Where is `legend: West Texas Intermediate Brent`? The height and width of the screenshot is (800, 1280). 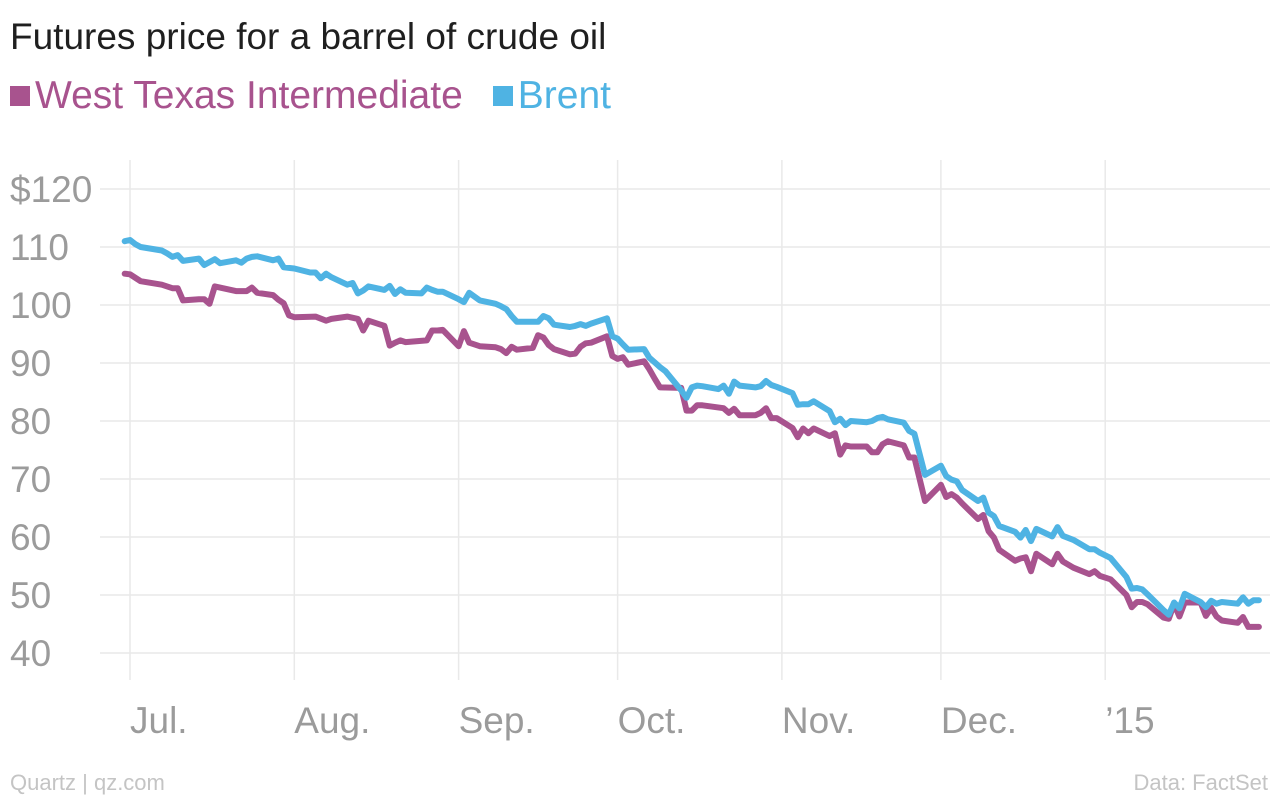
legend: West Texas Intermediate Brent is located at coordinates (325, 96).